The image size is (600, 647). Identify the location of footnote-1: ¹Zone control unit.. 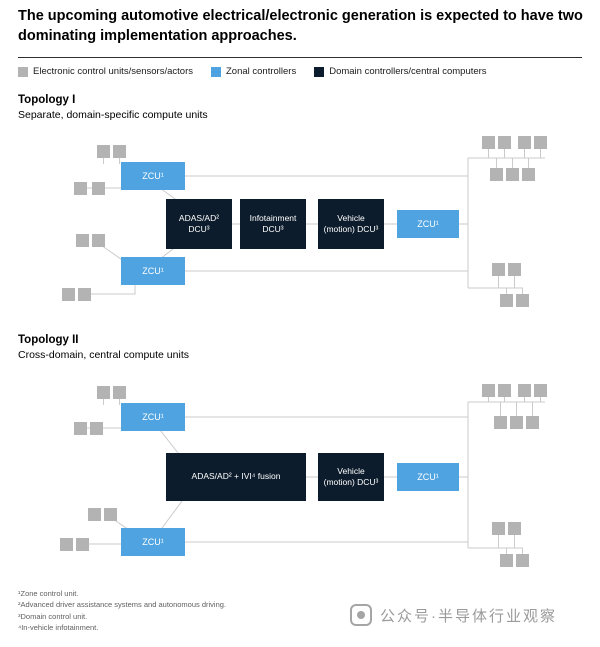
(48, 593).